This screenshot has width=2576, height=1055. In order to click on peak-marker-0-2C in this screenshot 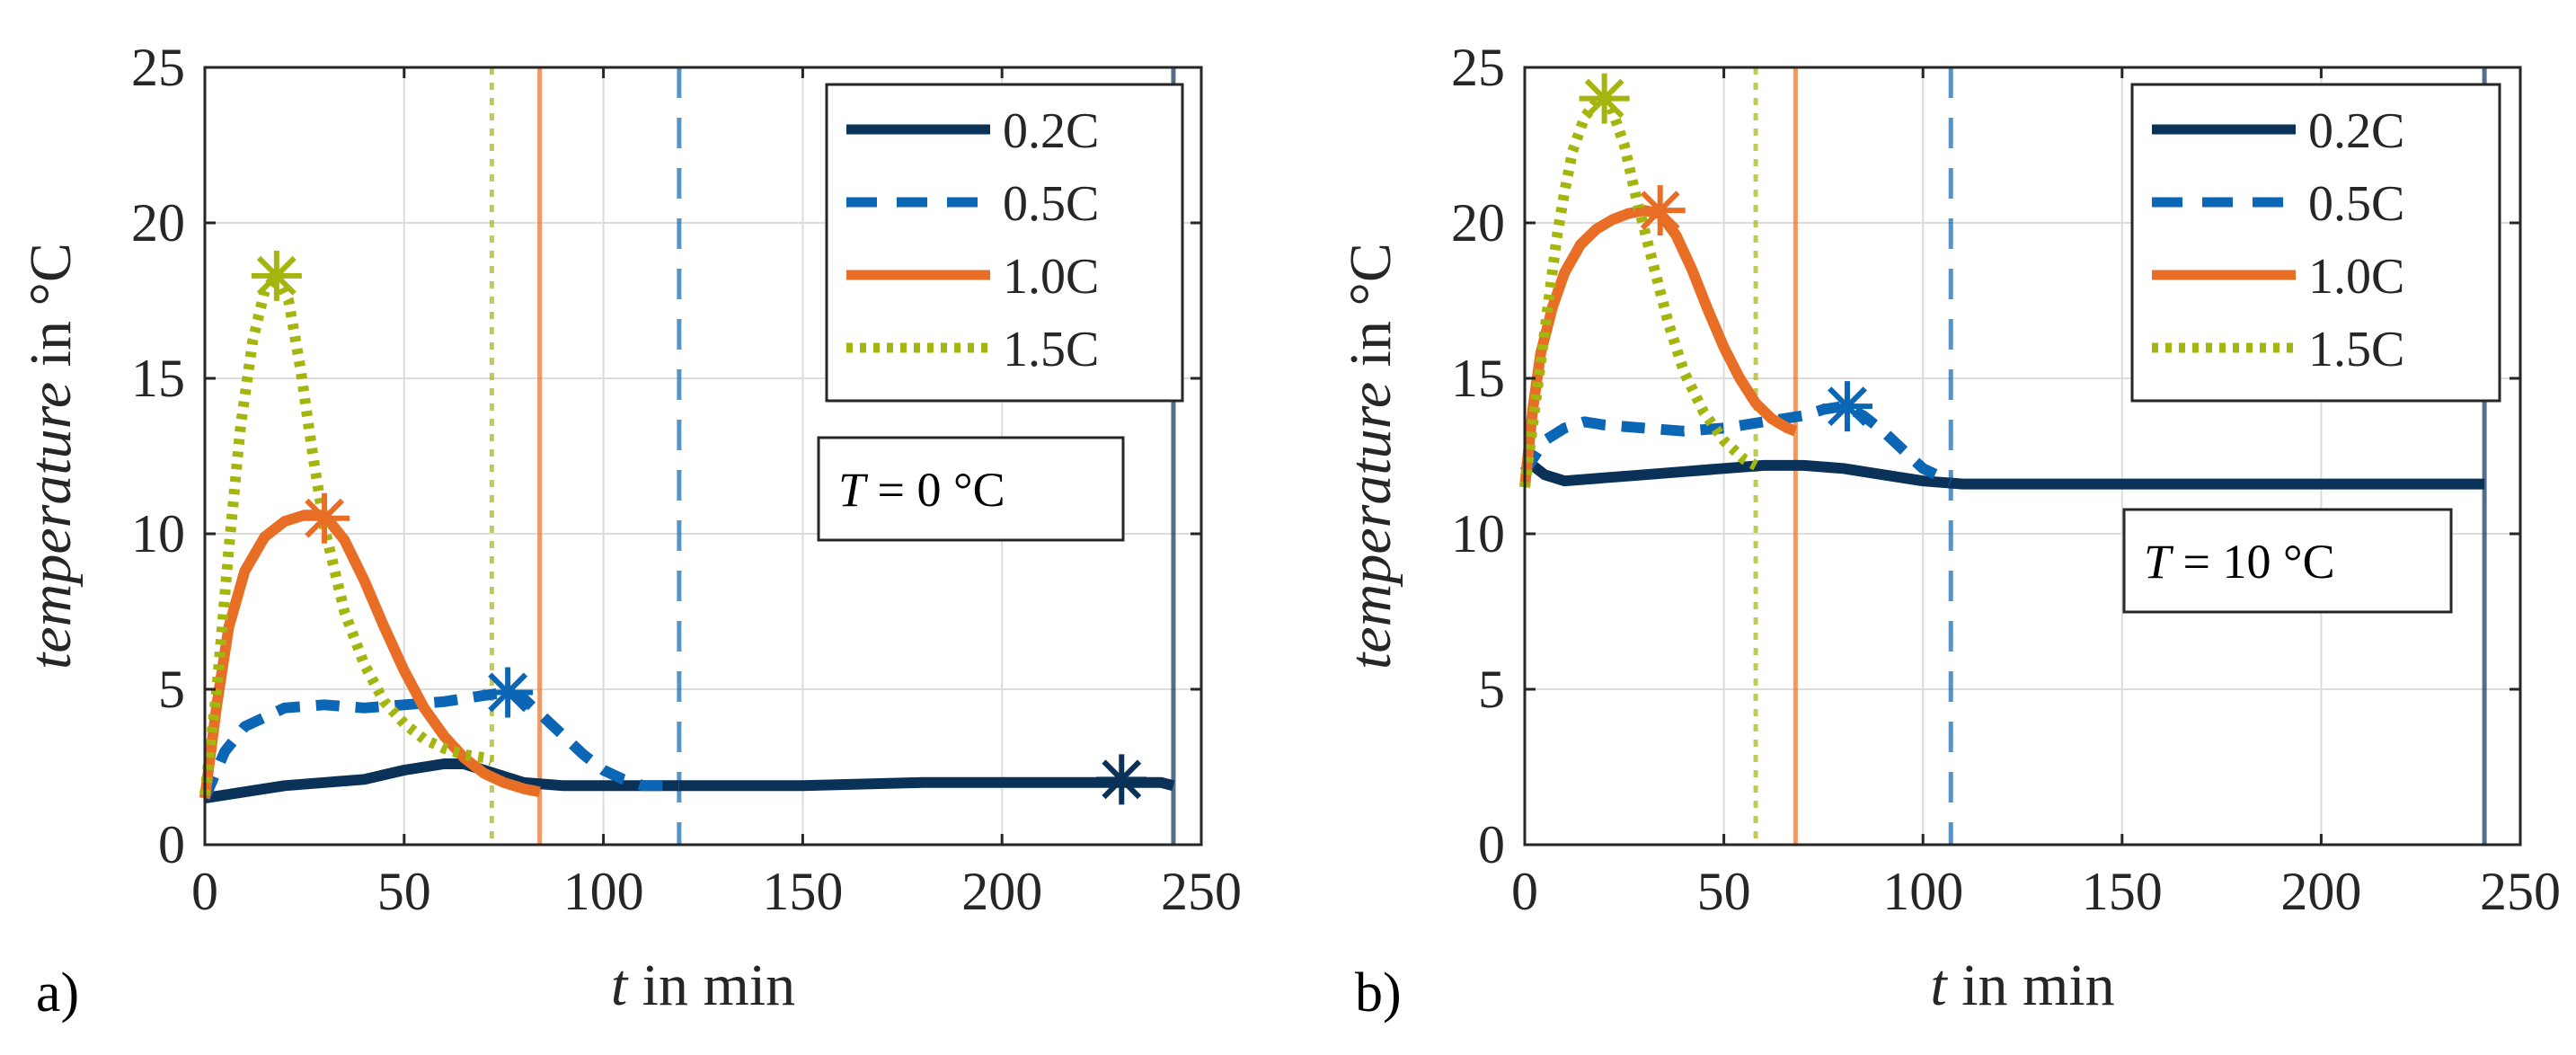, I will do `click(1121, 779)`.